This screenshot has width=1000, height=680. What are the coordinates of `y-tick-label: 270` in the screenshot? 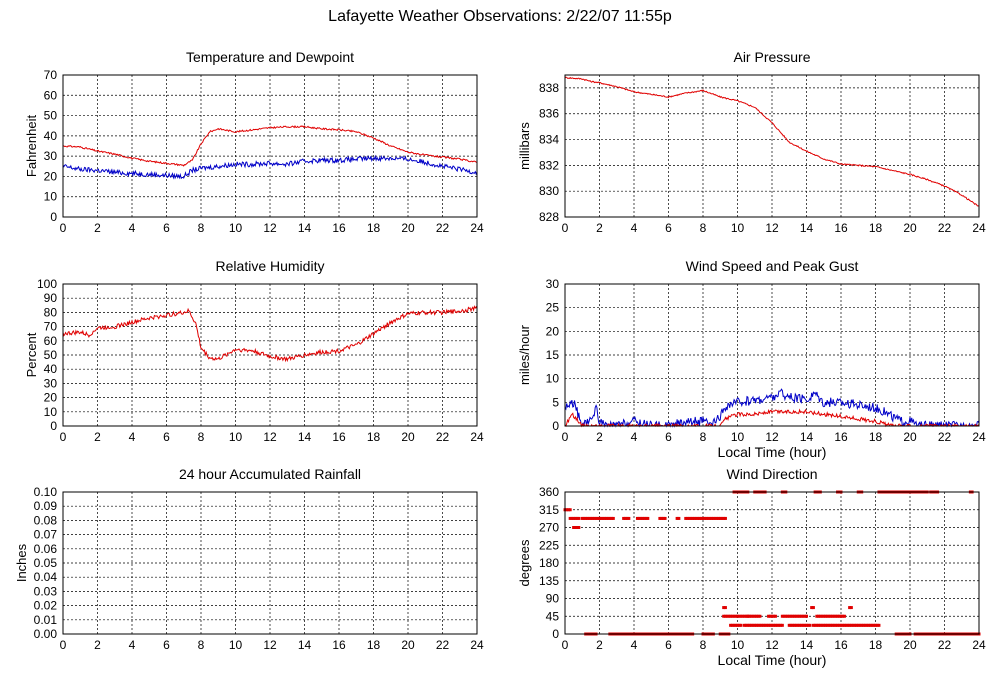 It's located at (549, 528).